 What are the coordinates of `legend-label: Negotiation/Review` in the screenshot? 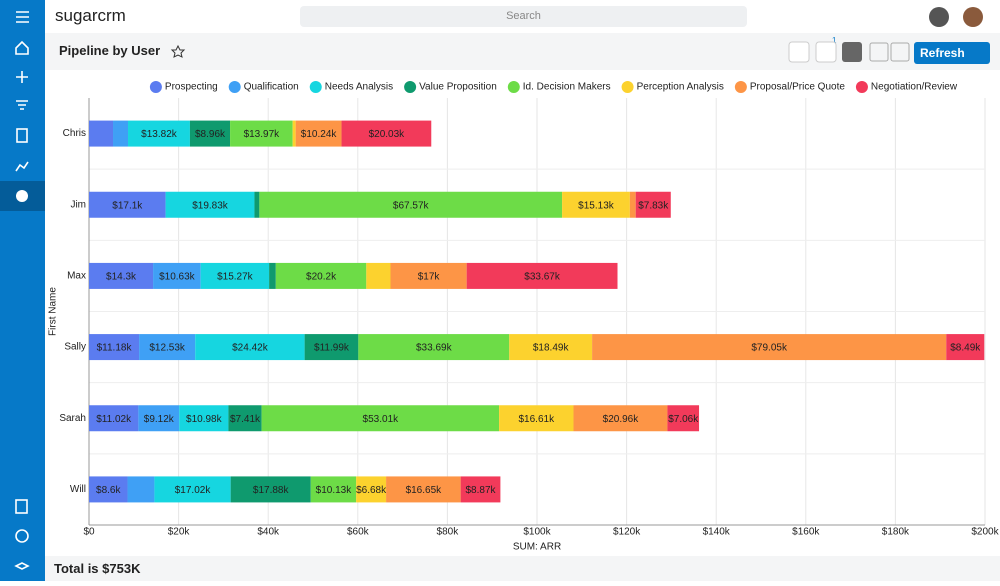 It's located at (914, 87).